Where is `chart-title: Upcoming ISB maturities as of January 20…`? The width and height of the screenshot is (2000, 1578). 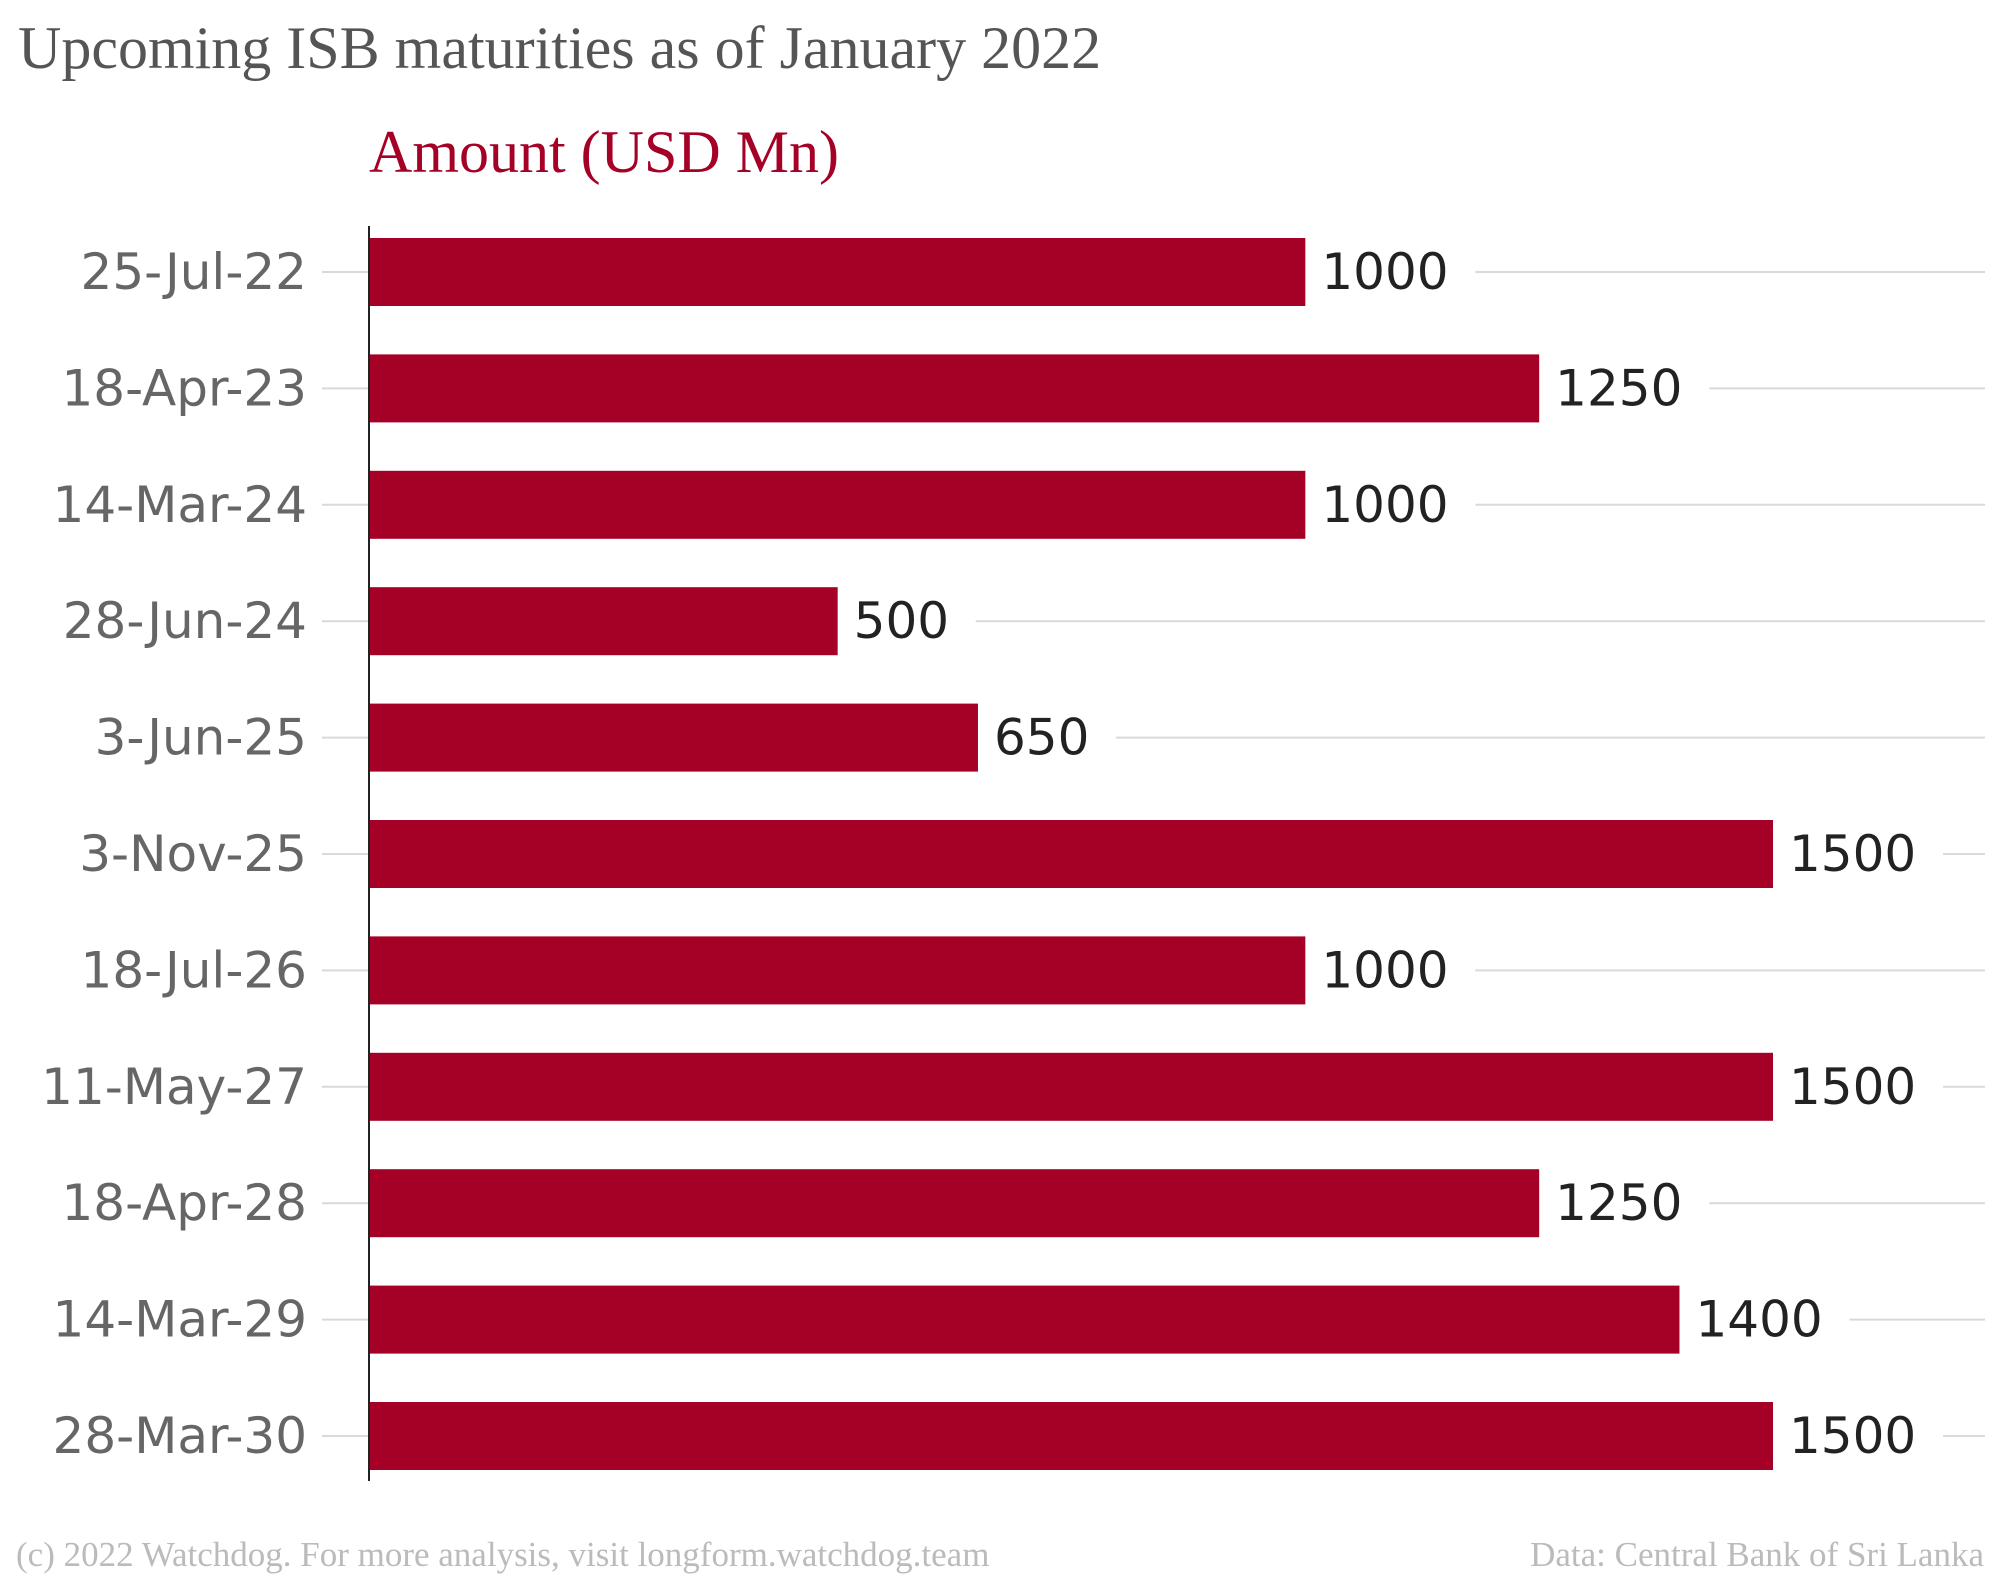 chart-title: Upcoming ISB maturities as of January 20… is located at coordinates (560, 48).